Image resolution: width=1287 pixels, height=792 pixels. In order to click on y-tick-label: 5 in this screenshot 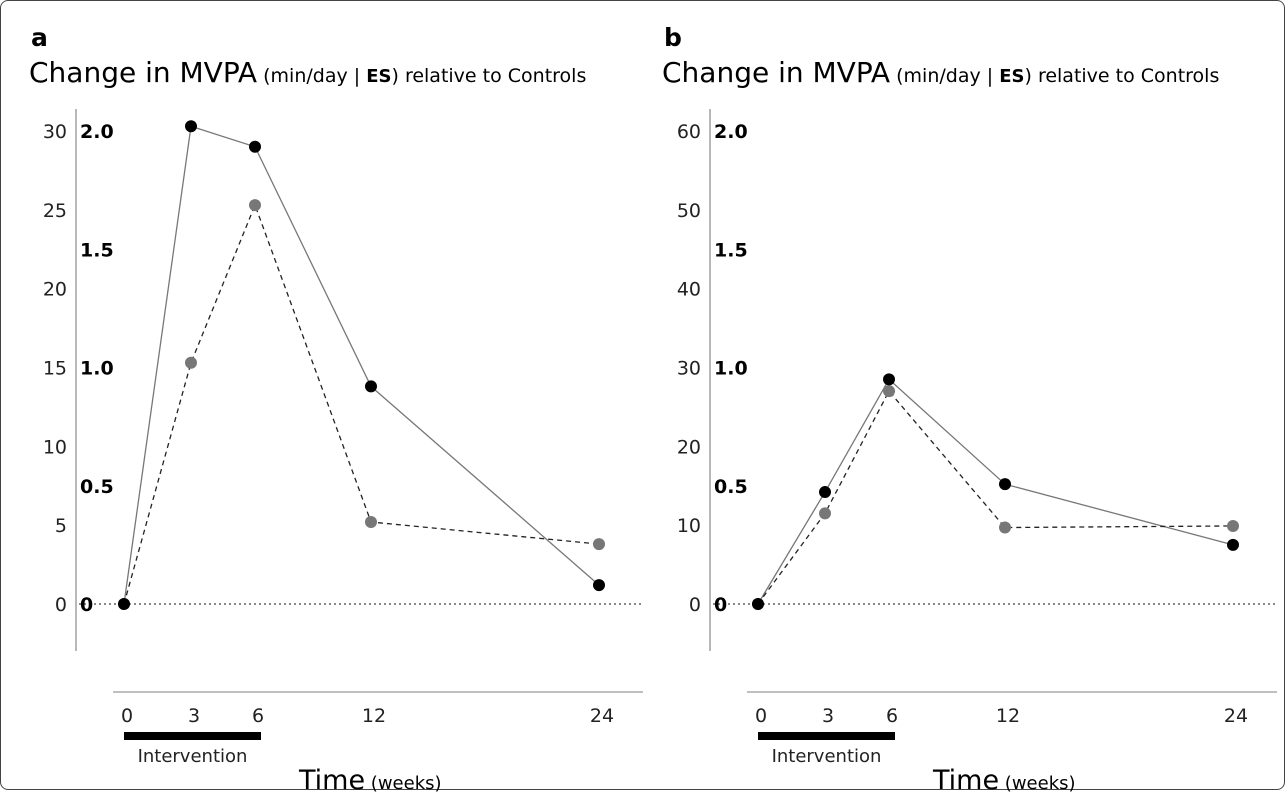, I will do `click(61, 526)`.